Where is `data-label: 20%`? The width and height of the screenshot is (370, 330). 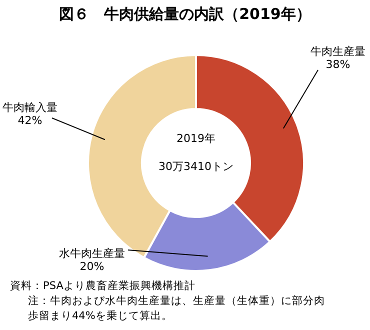
data-label: 20% is located at coordinates (92, 266).